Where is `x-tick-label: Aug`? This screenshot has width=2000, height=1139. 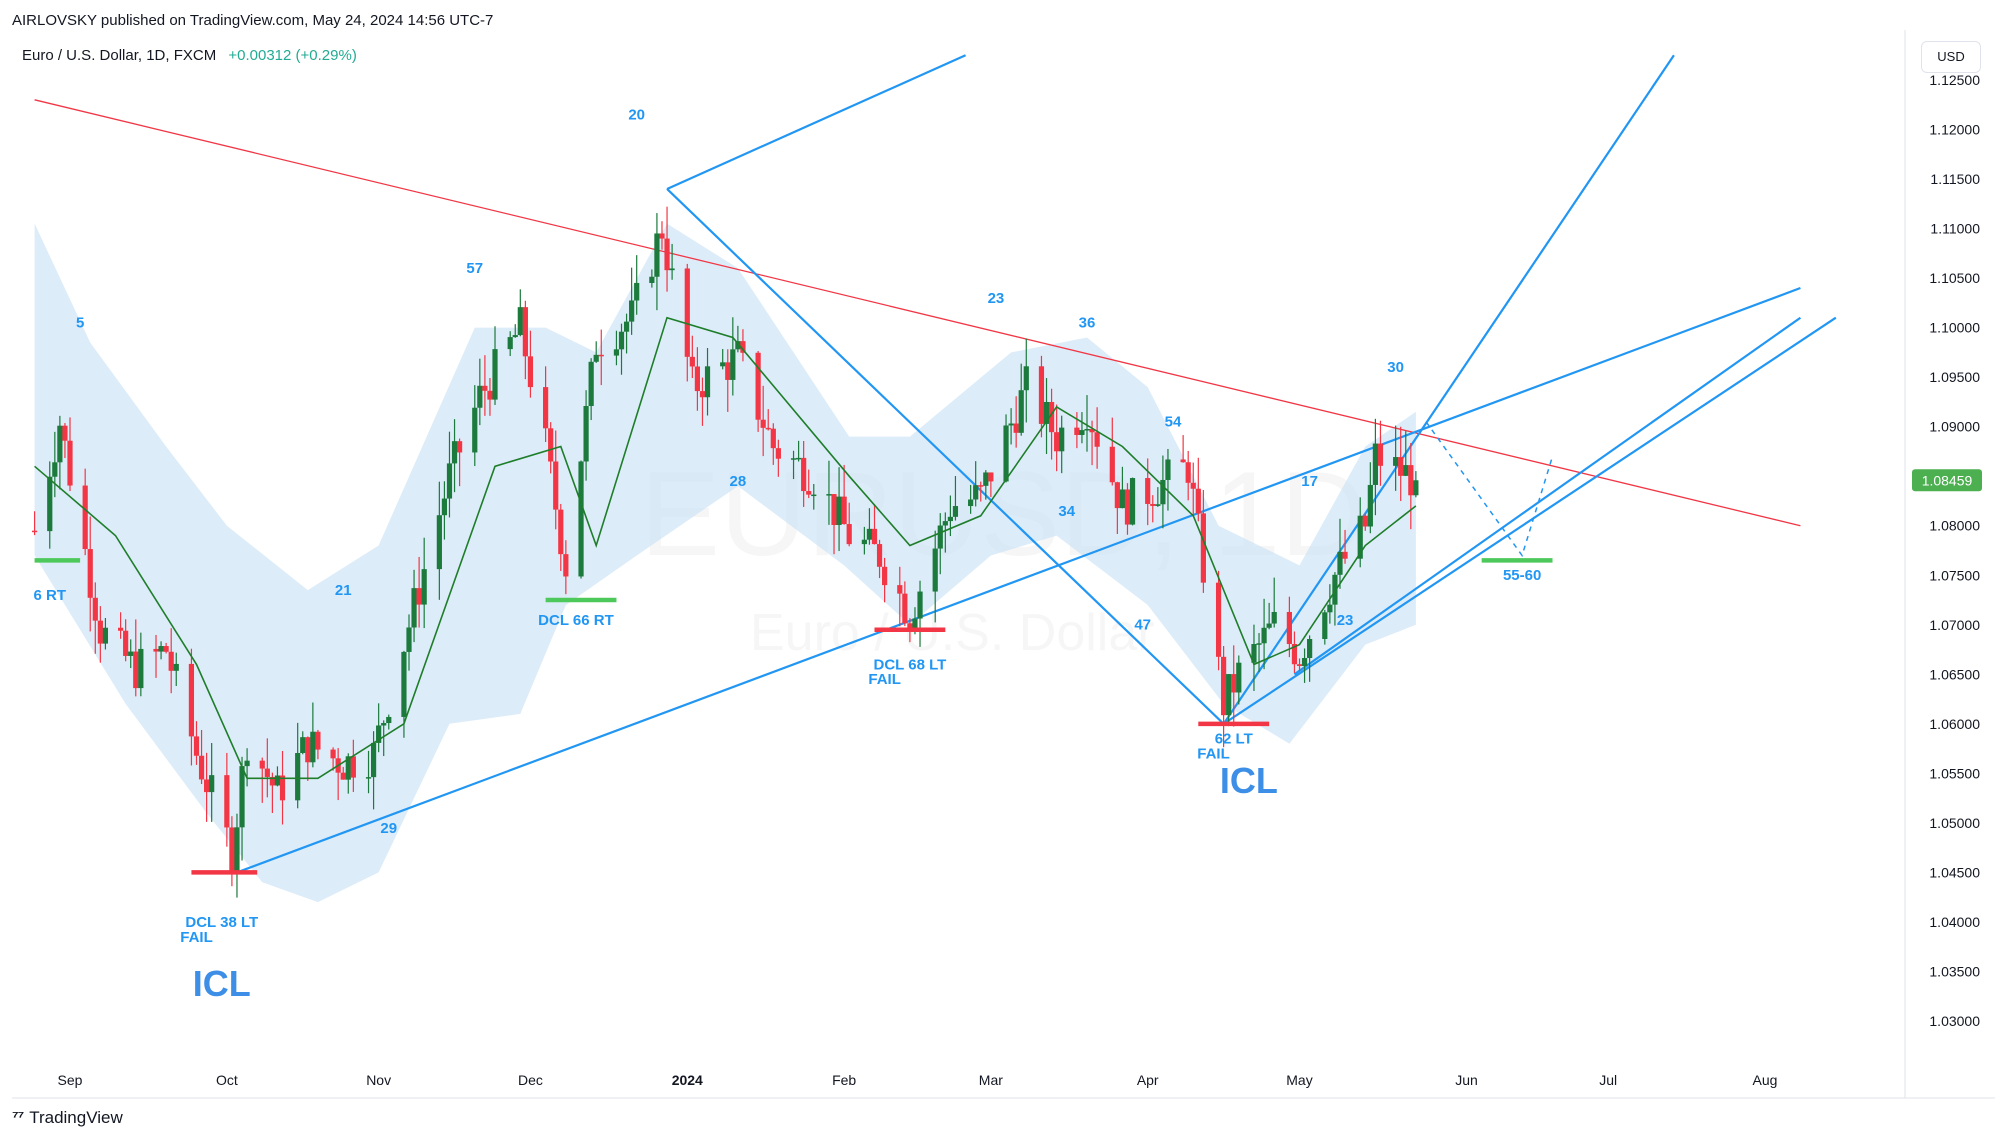 x-tick-label: Aug is located at coordinates (1765, 1080).